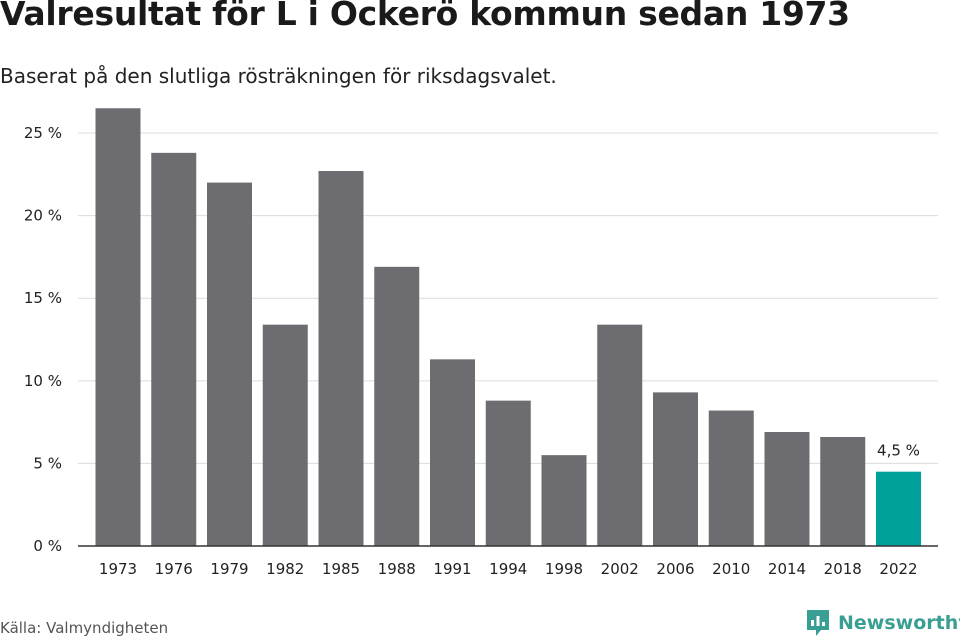  I want to click on x-tick-label: 1988, so click(397, 569).